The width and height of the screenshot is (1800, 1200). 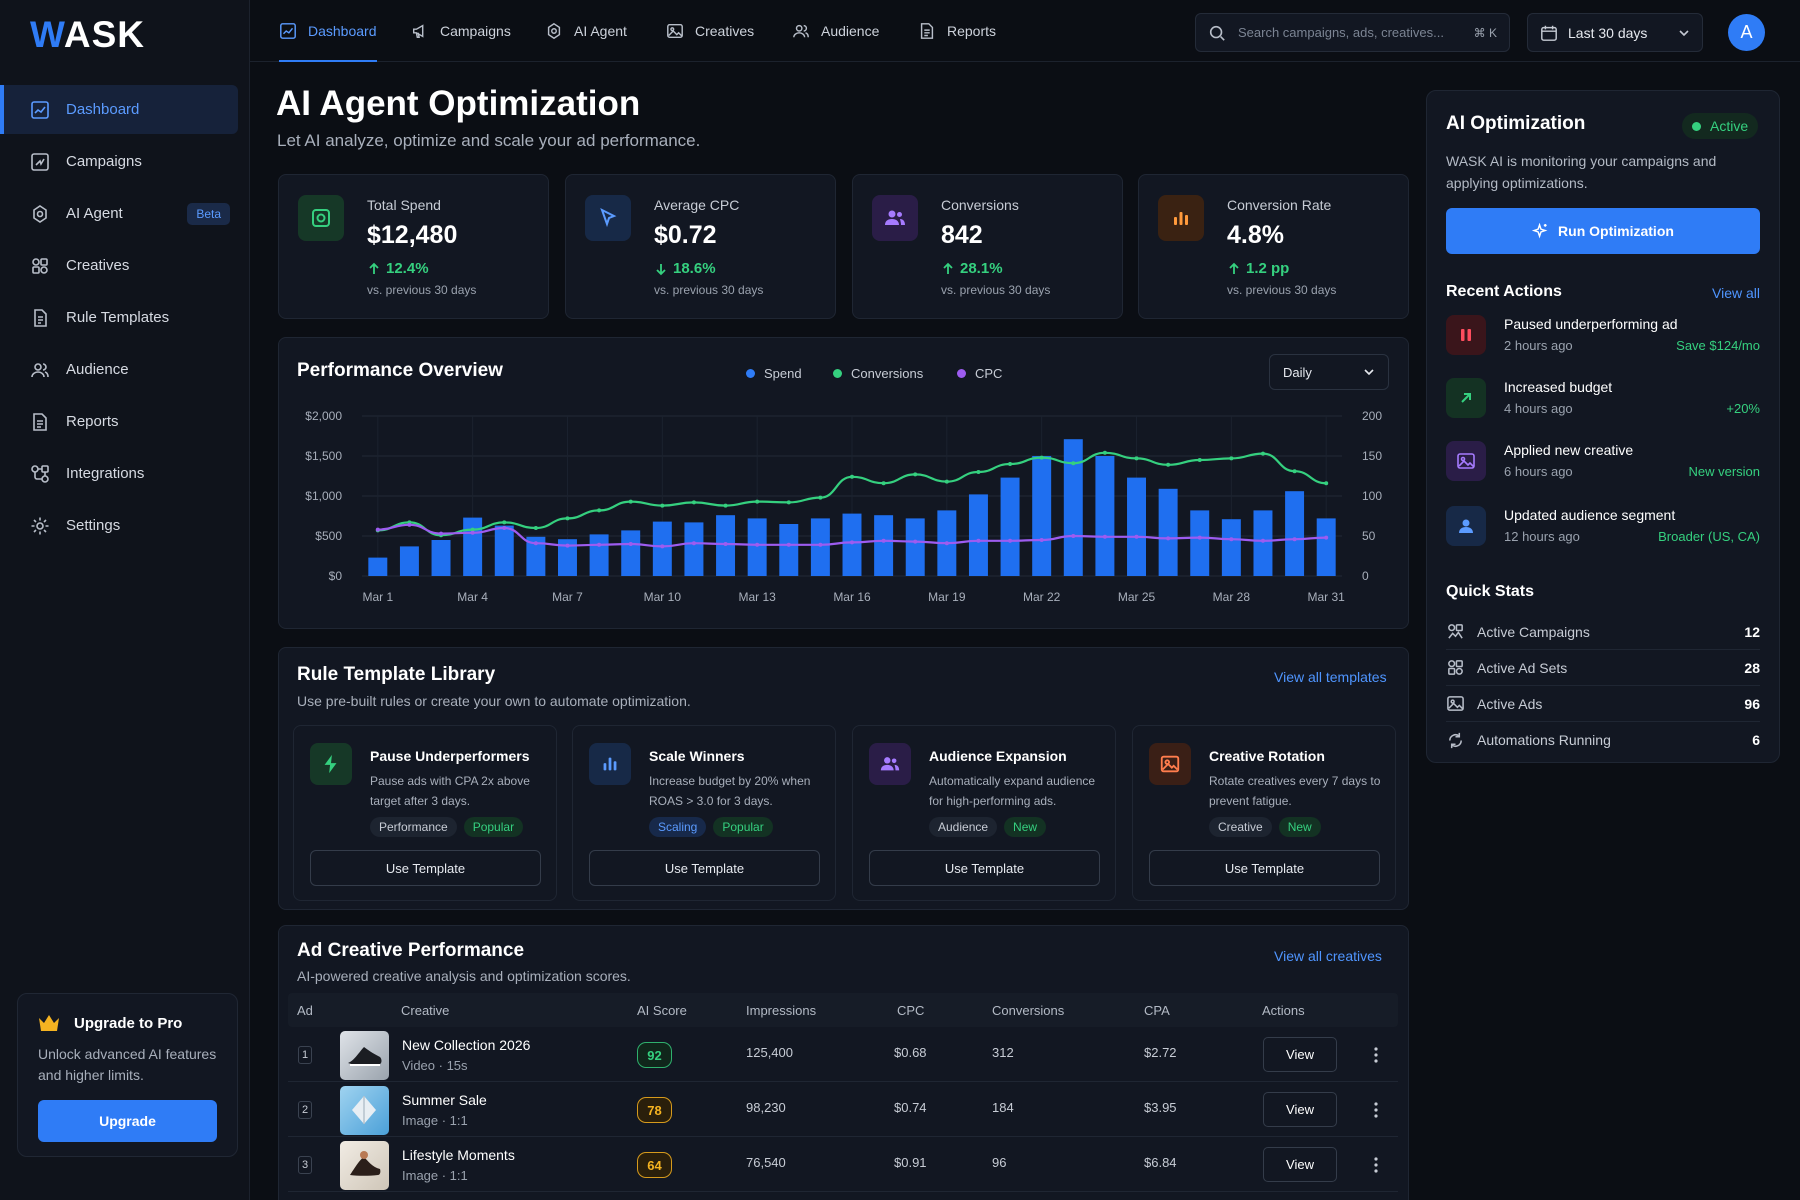 What do you see at coordinates (957, 31) in the screenshot?
I see `tab-reports: Reports` at bounding box center [957, 31].